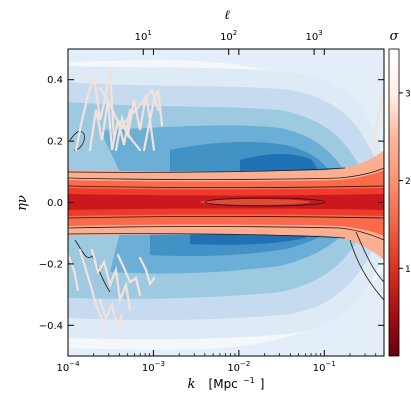  I want to click on y-tick-label: −0.2, so click(51, 264).